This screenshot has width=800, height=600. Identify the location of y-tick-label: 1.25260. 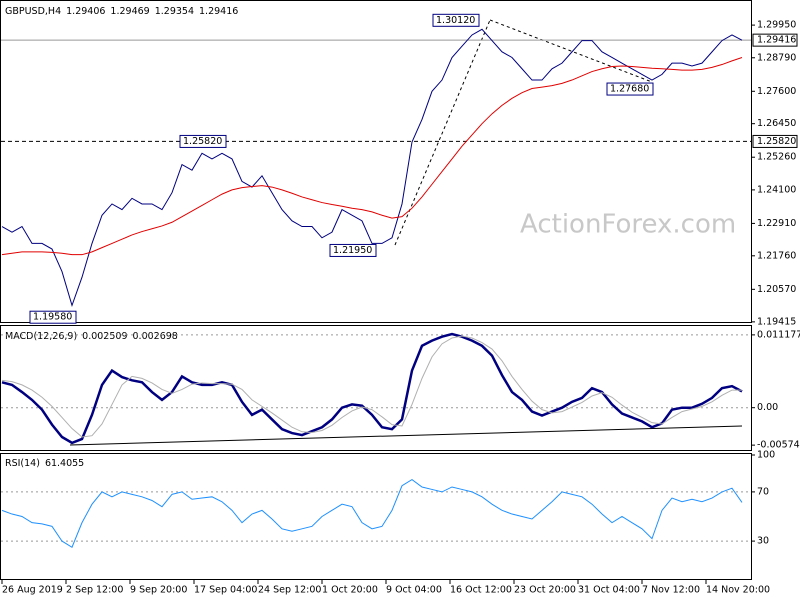
(776, 157).